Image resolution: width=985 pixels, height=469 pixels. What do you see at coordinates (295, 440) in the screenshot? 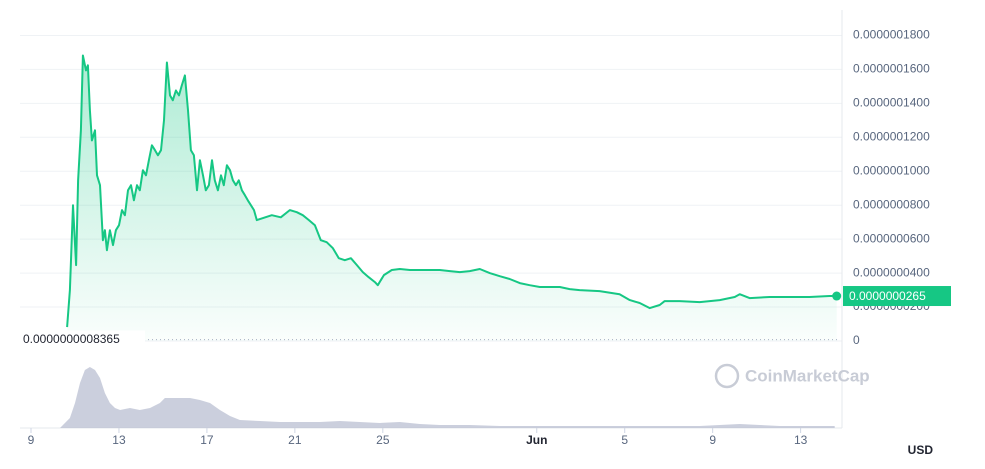
I see `x-tick-label: 21` at bounding box center [295, 440].